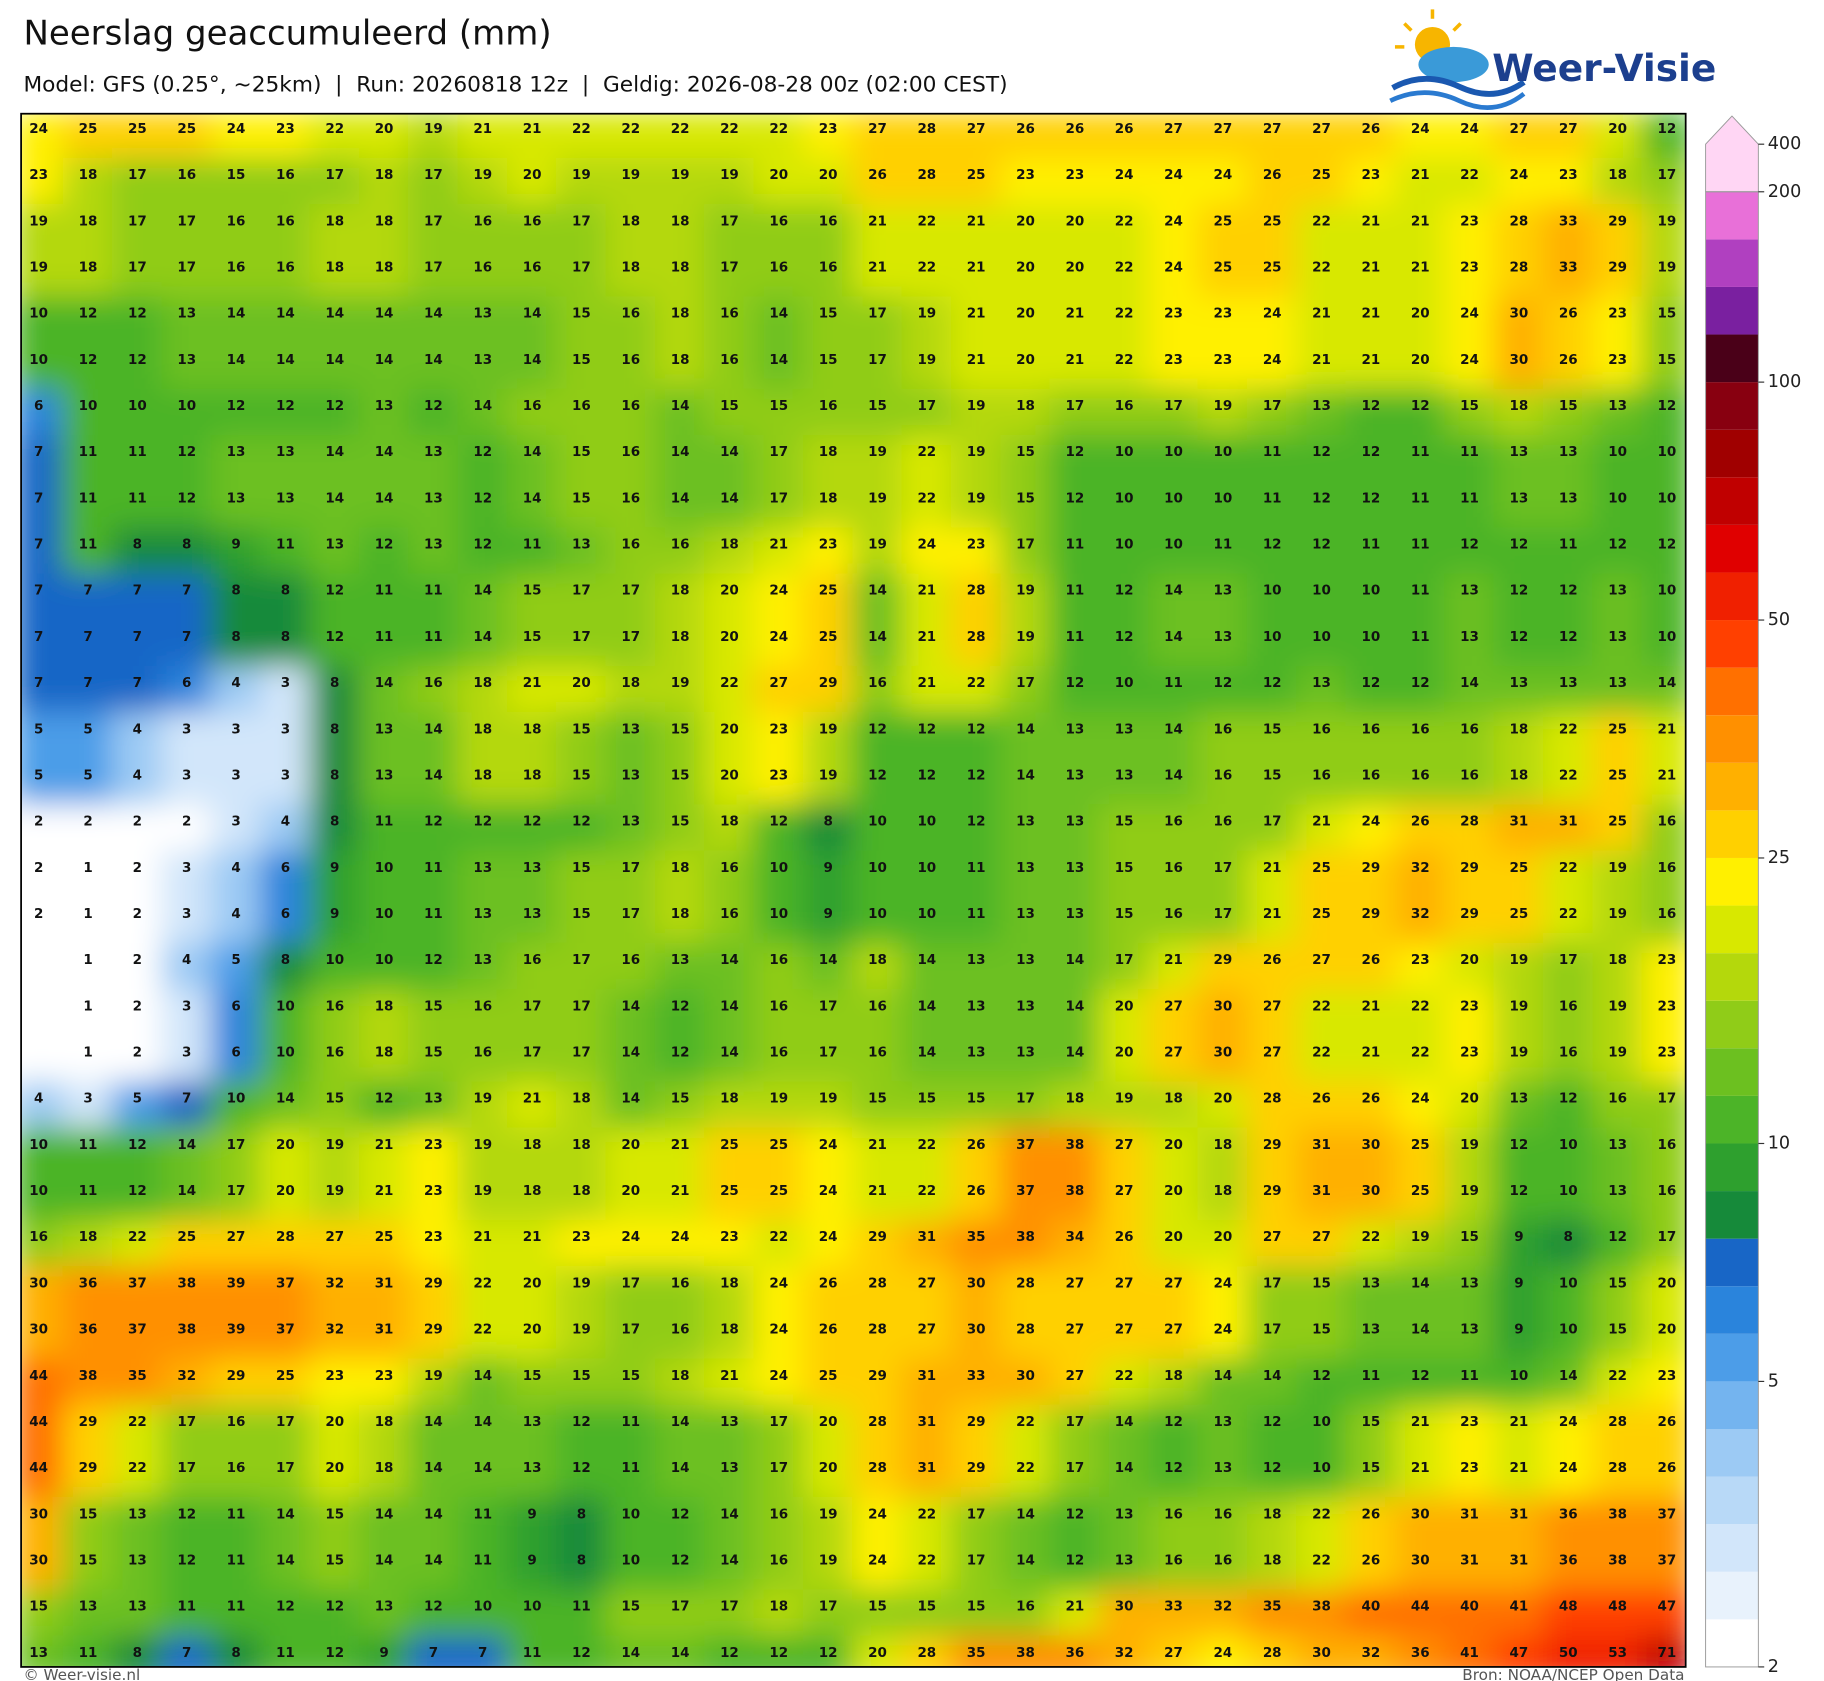  Describe the element at coordinates (88, 1283) in the screenshot. I see `precip-label: 36` at that location.